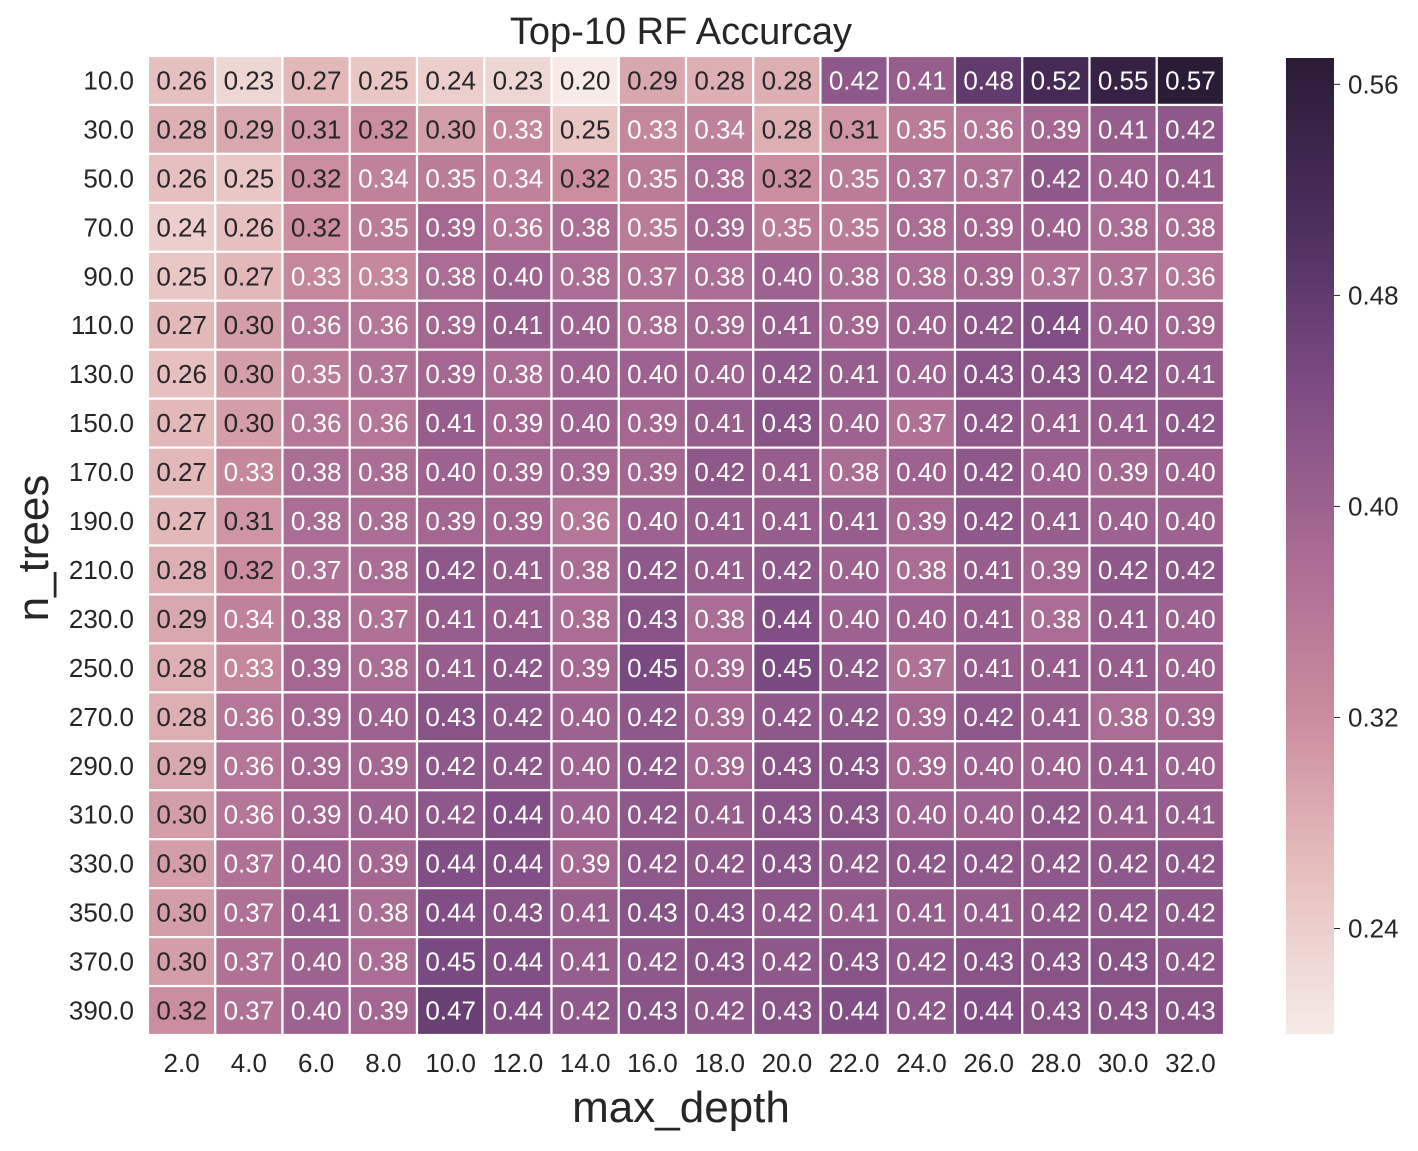 Image resolution: width=1418 pixels, height=1151 pixels. I want to click on heatmap-cell-label: 0.23, so click(249, 80).